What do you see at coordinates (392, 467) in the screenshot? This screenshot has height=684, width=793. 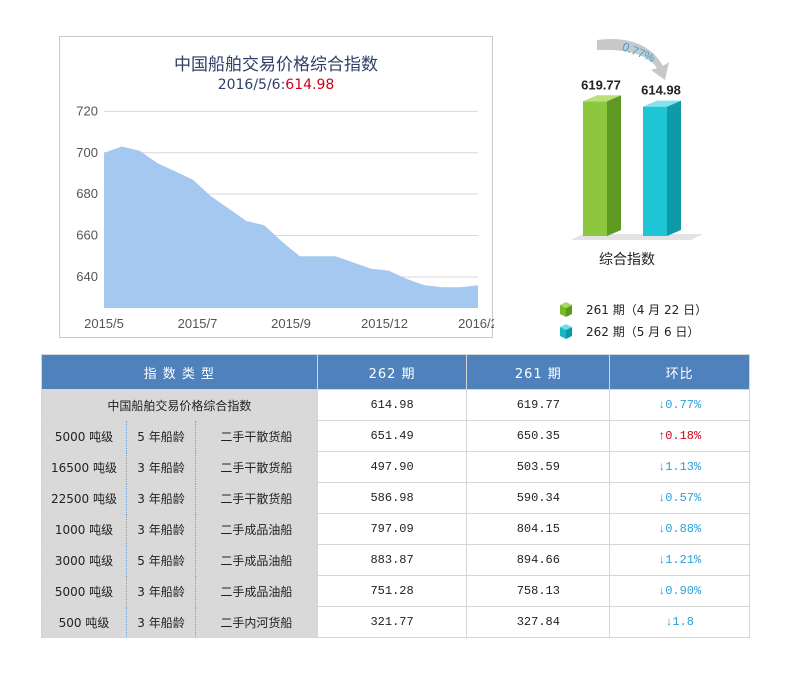 I see `value-262-cell: 497.90` at bounding box center [392, 467].